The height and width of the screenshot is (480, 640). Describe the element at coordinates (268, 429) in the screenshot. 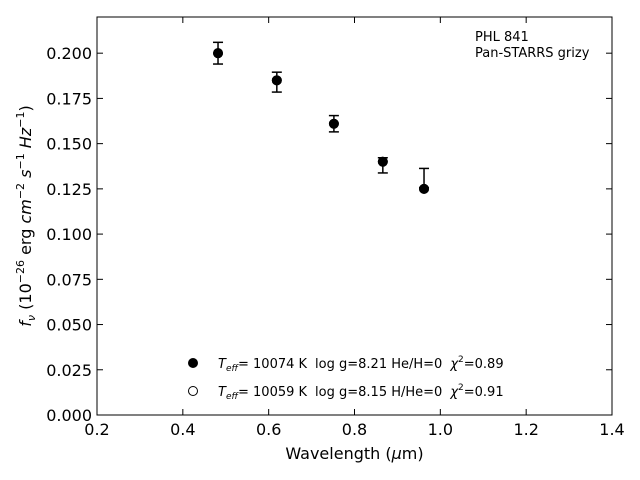

I see `x-tick-label: 0.6` at that location.